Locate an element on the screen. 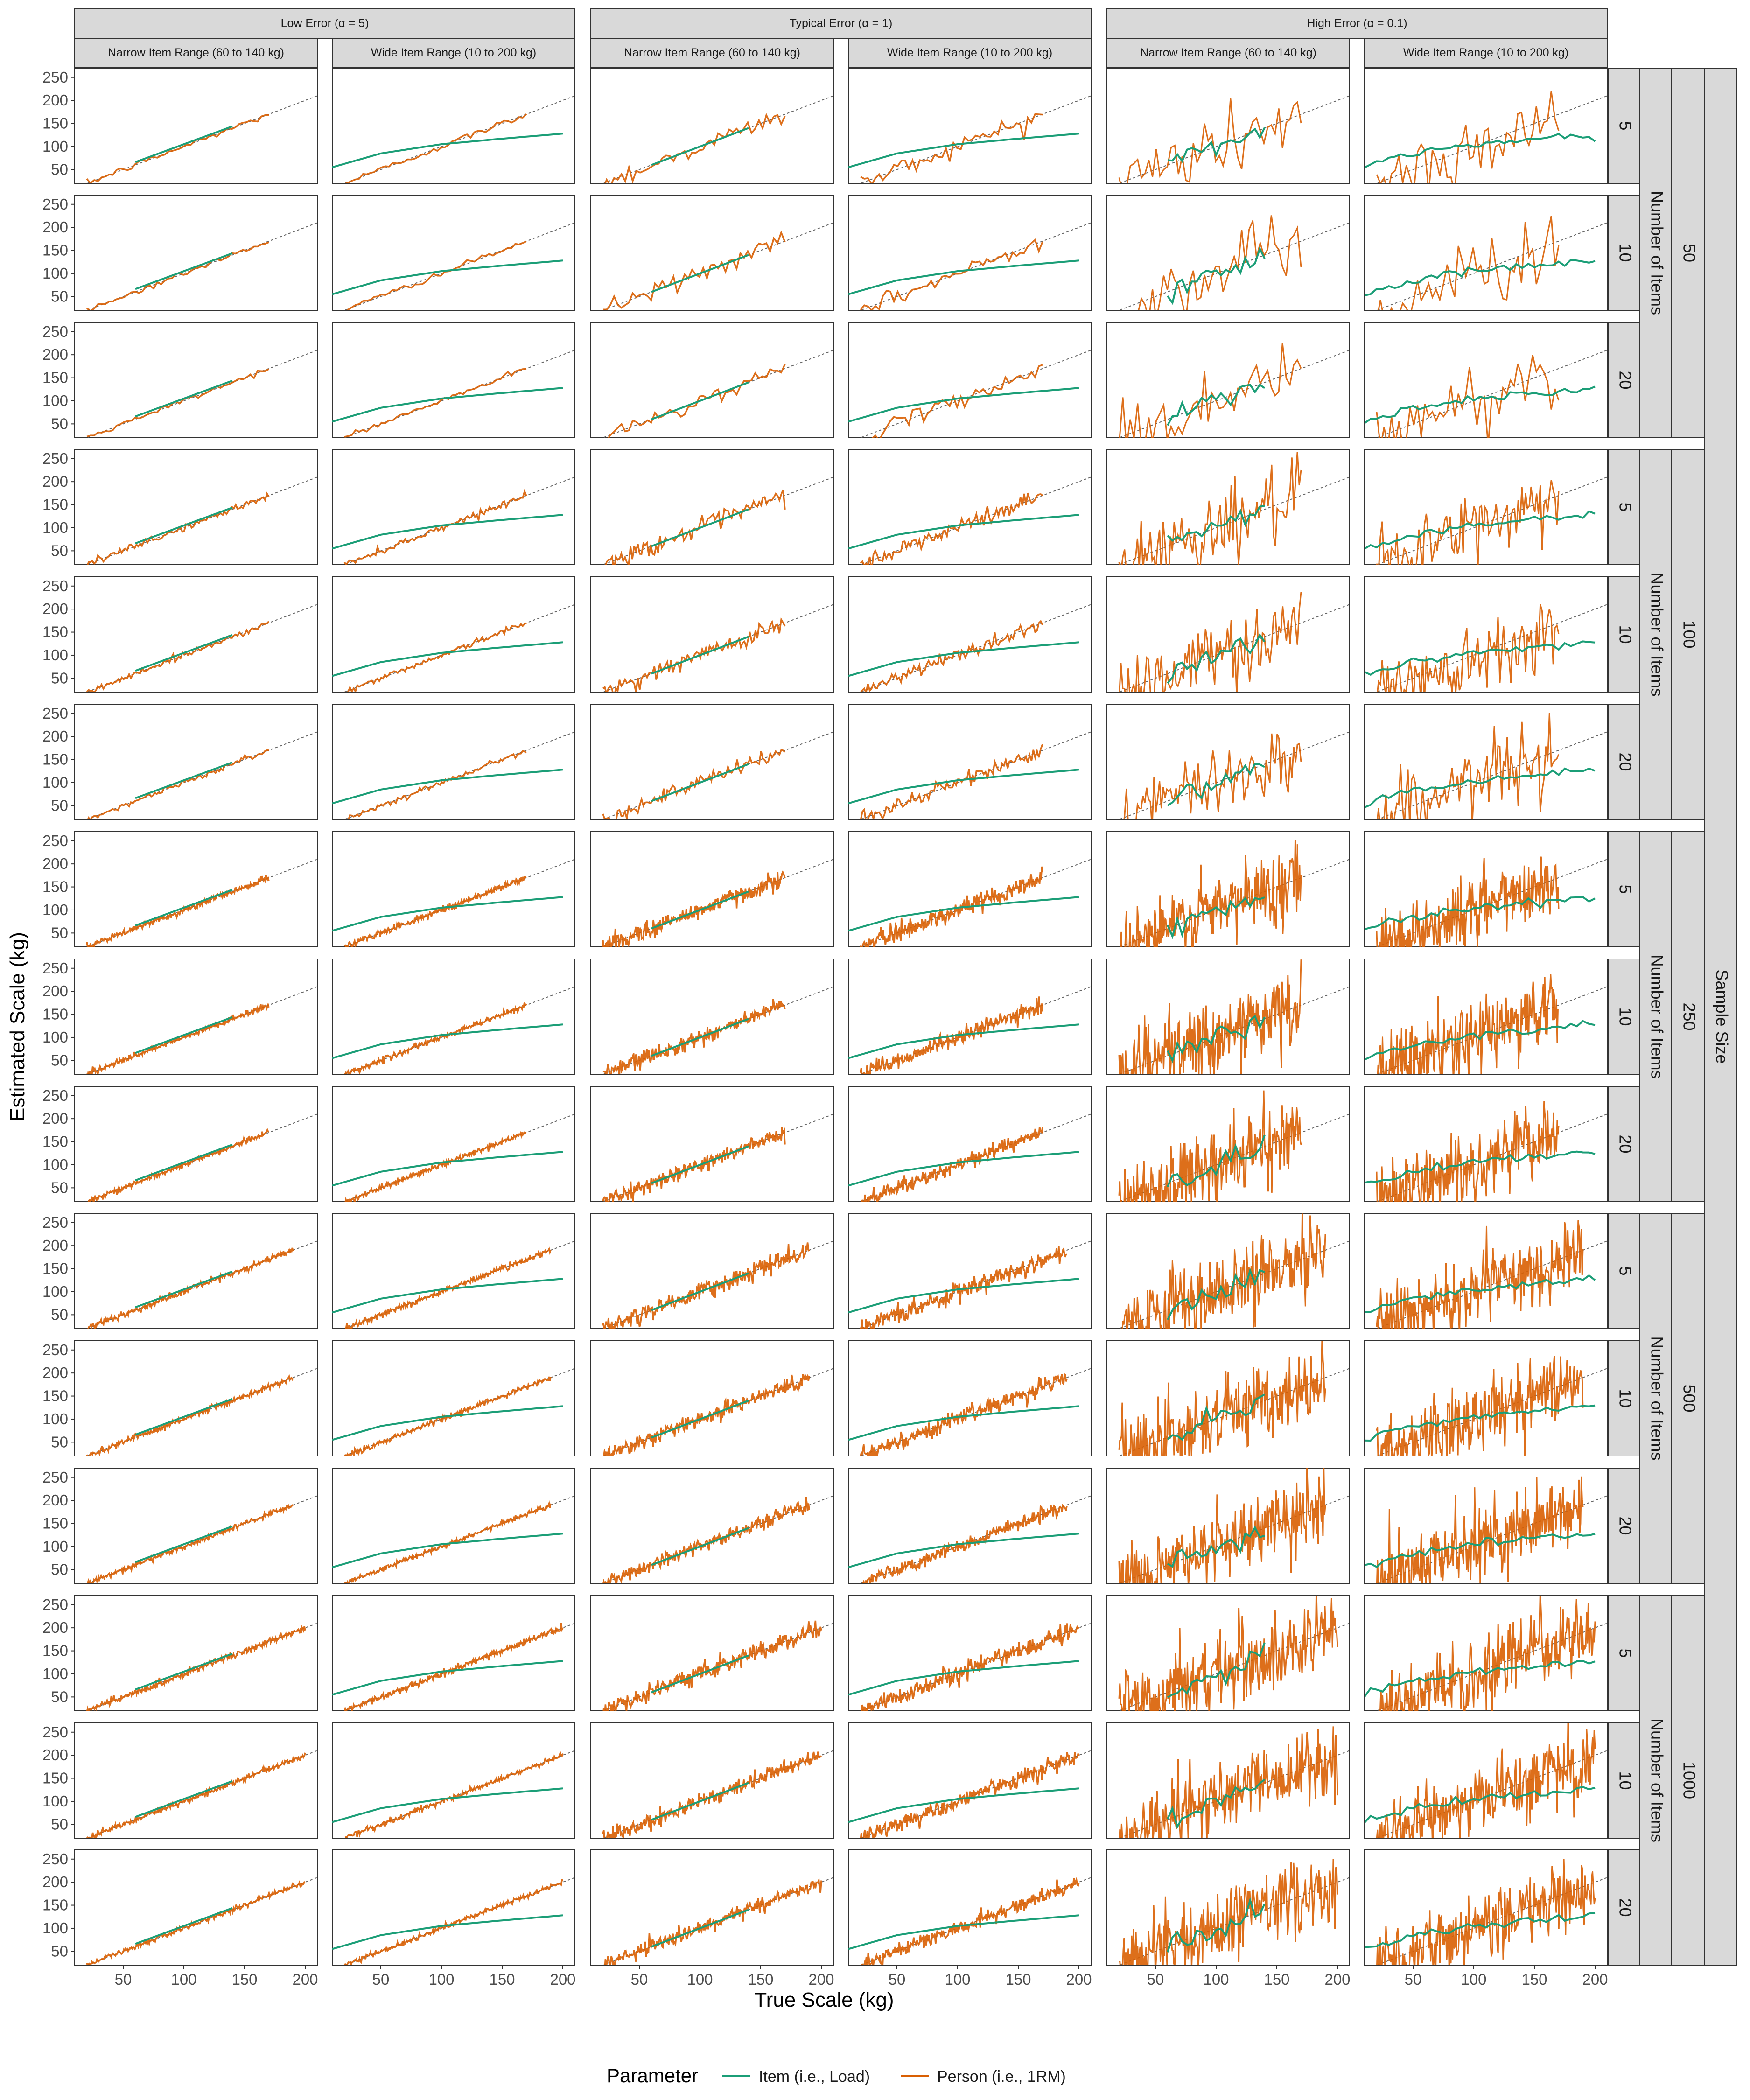 Image resolution: width=1750 pixels, height=2100 pixels. row-strip-sample-size-title is located at coordinates (1720, 1017).